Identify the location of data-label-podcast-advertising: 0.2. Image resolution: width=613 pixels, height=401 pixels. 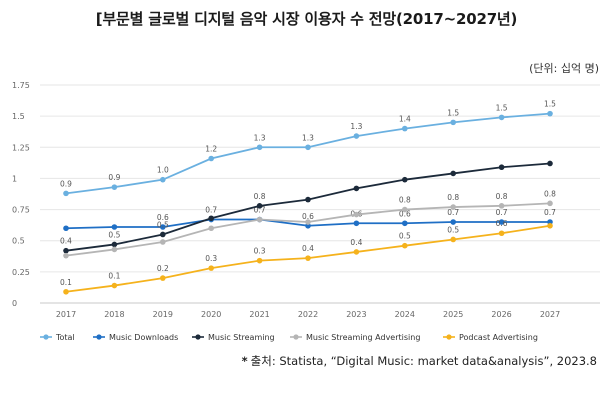
(163, 268).